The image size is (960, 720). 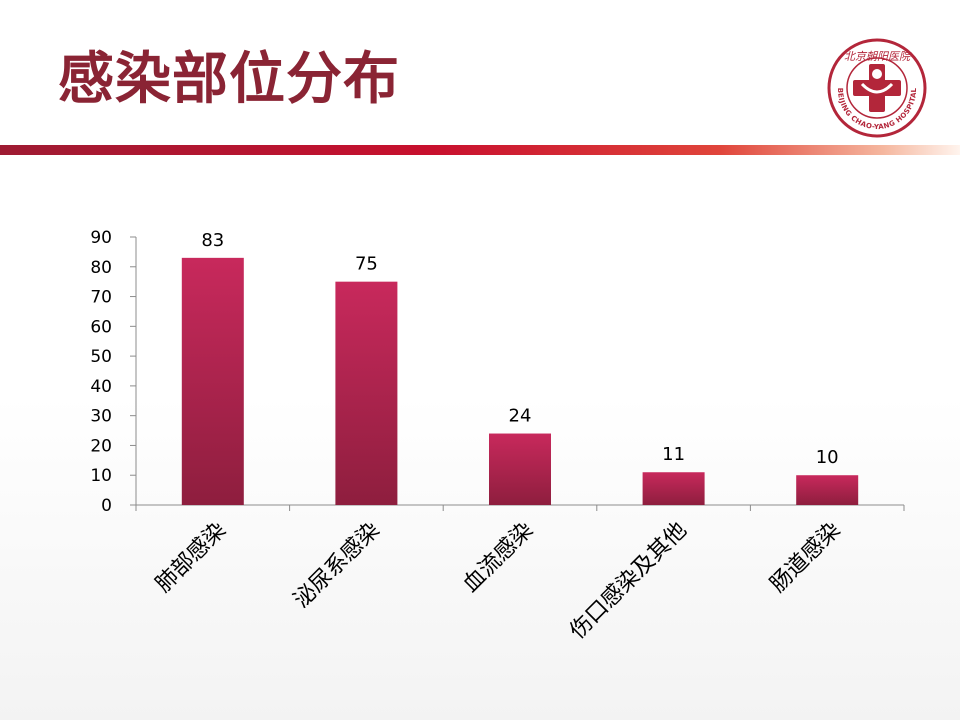 I want to click on category-labels-group: 肺部感染 泌尿系感染 血流感染 伤口感染及其他 肠道感染, so click(x=498, y=581).